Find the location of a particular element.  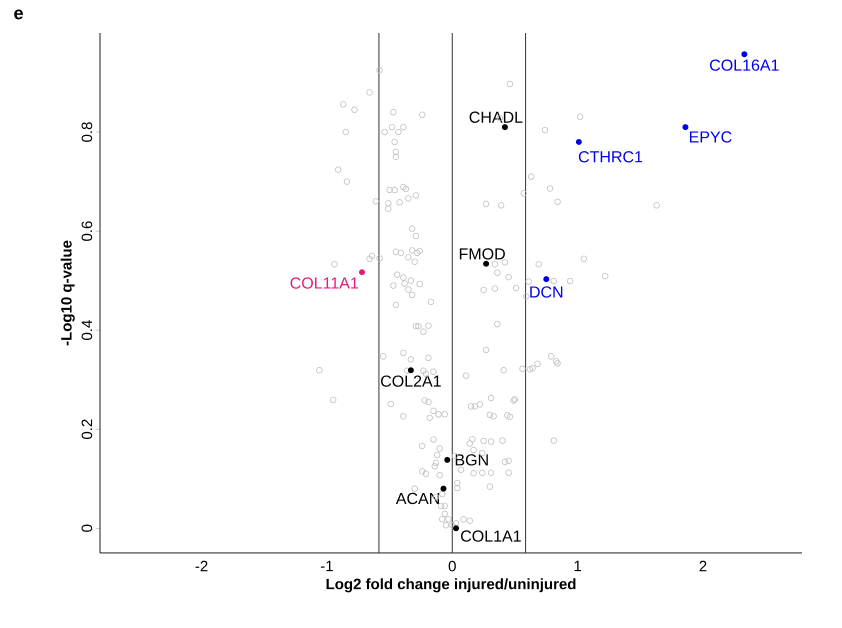

series-label: CHADL is located at coordinates (496, 117).